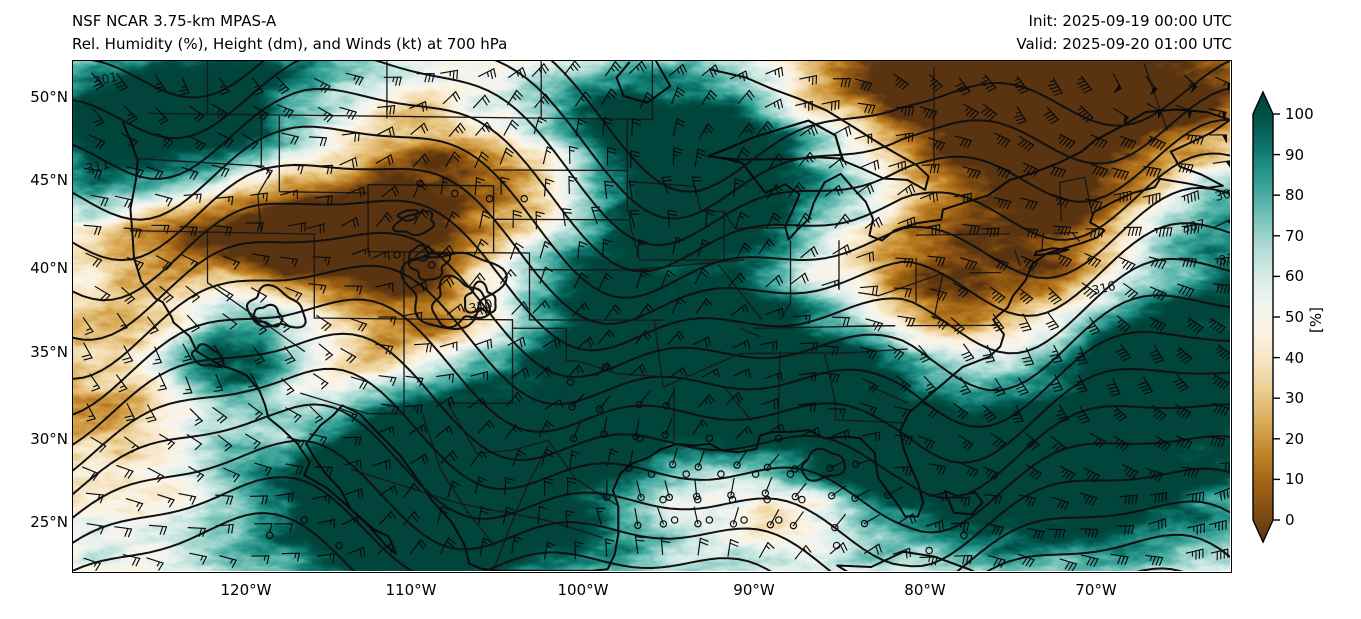 The width and height of the screenshot is (1361, 619). What do you see at coordinates (1193, 226) in the screenshot?
I see `svg-text: 307` at bounding box center [1193, 226].